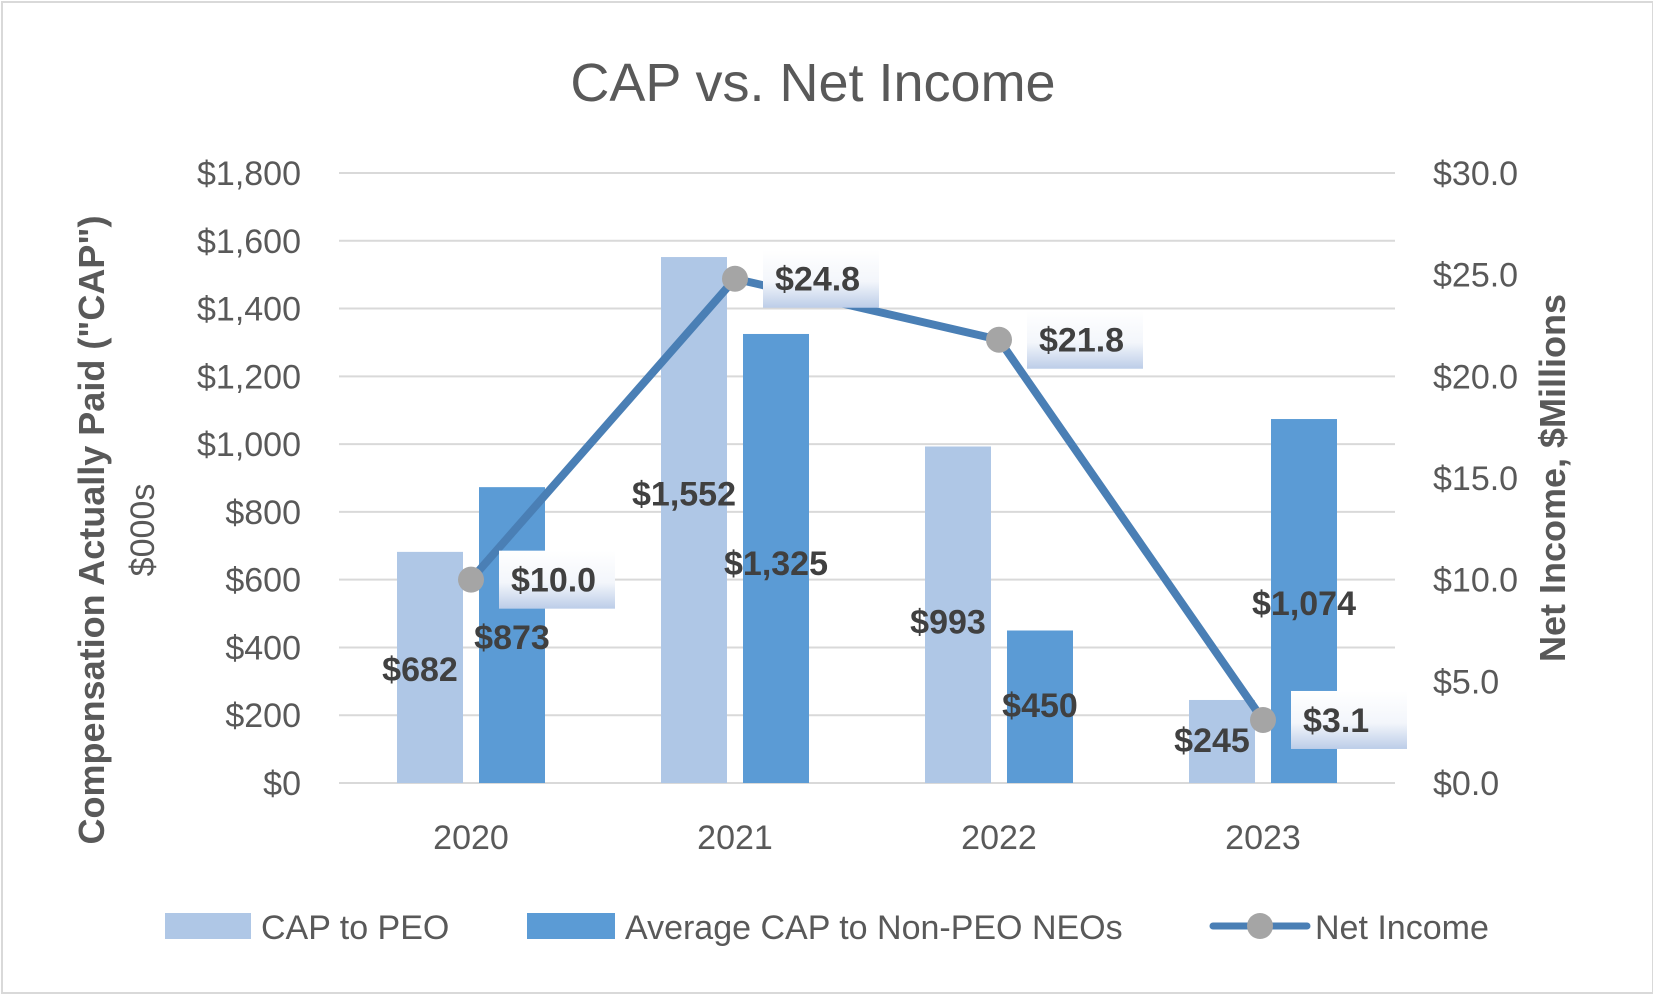  What do you see at coordinates (812, 83) in the screenshot?
I see `chart-title: CAP vs. Net Income` at bounding box center [812, 83].